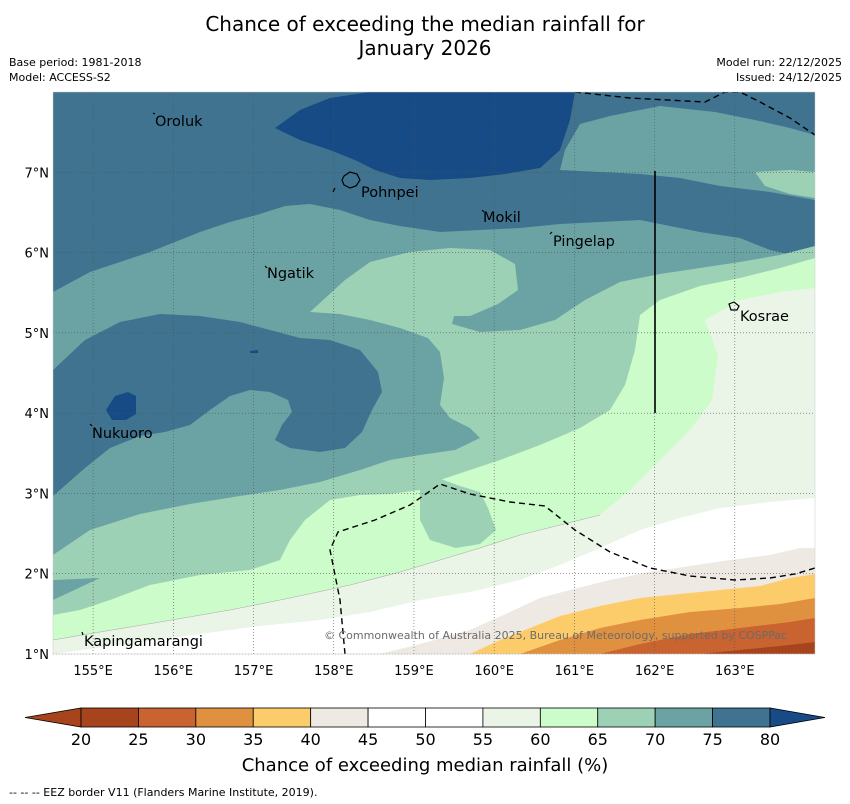 The image size is (850, 804). What do you see at coordinates (390, 193) in the screenshot?
I see `label-pohnpei: Pohnpei` at bounding box center [390, 193].